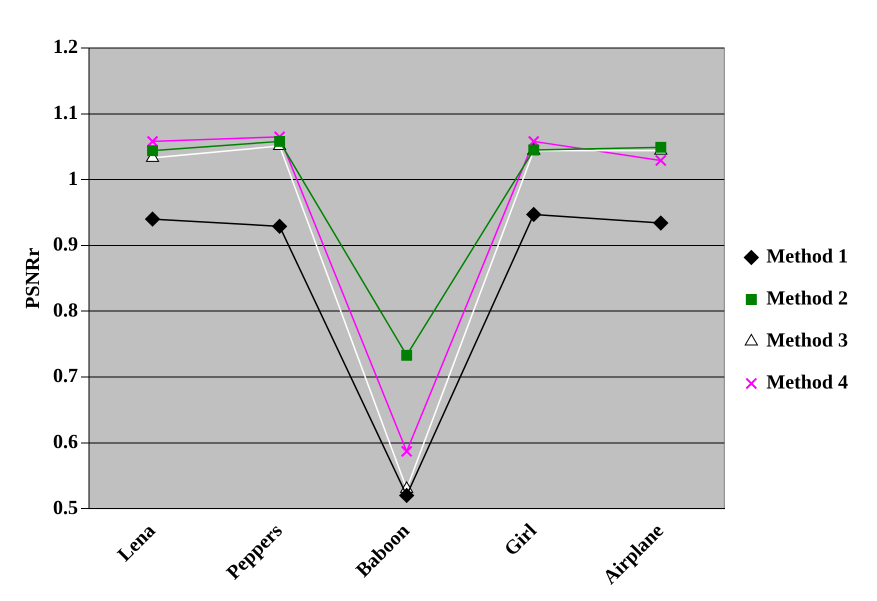  Describe the element at coordinates (65, 507) in the screenshot. I see `y-tick-label: 0.5` at that location.